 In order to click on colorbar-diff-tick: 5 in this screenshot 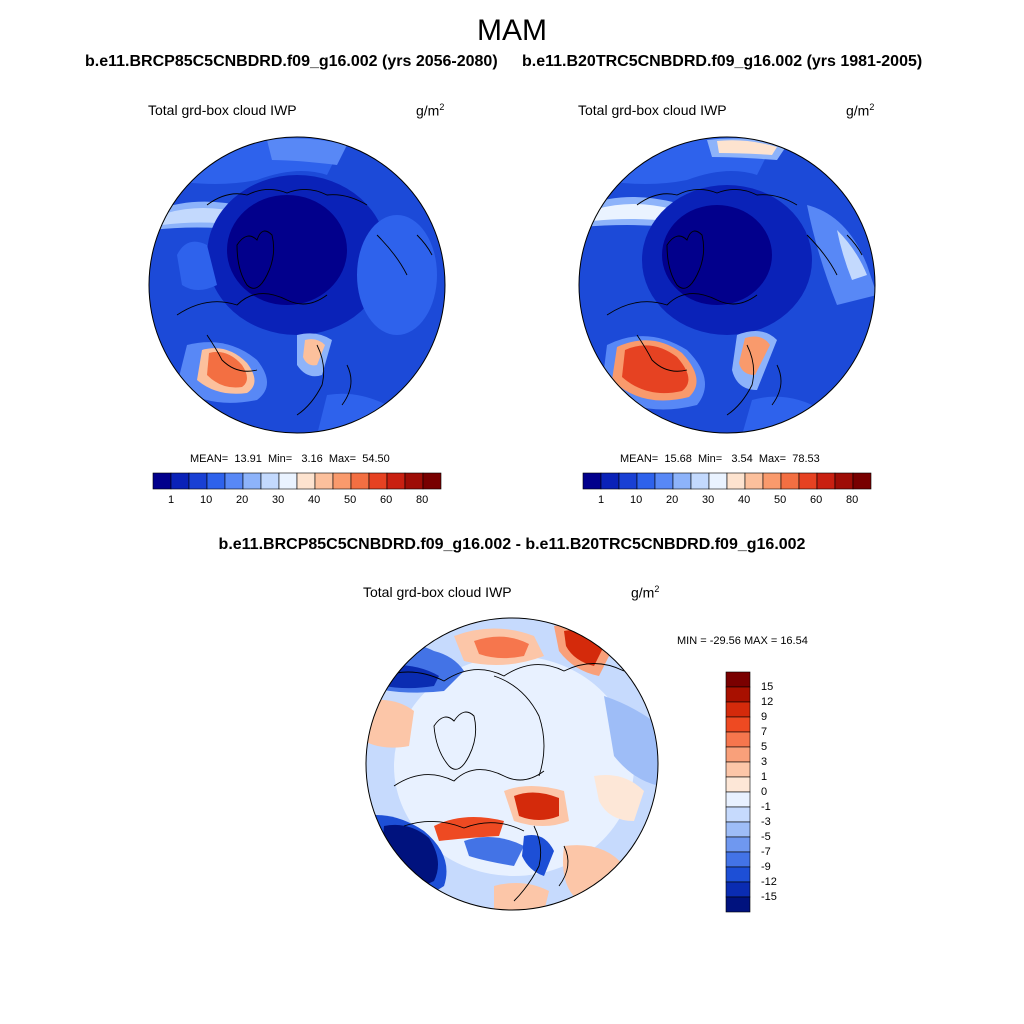, I will do `click(764, 747)`.